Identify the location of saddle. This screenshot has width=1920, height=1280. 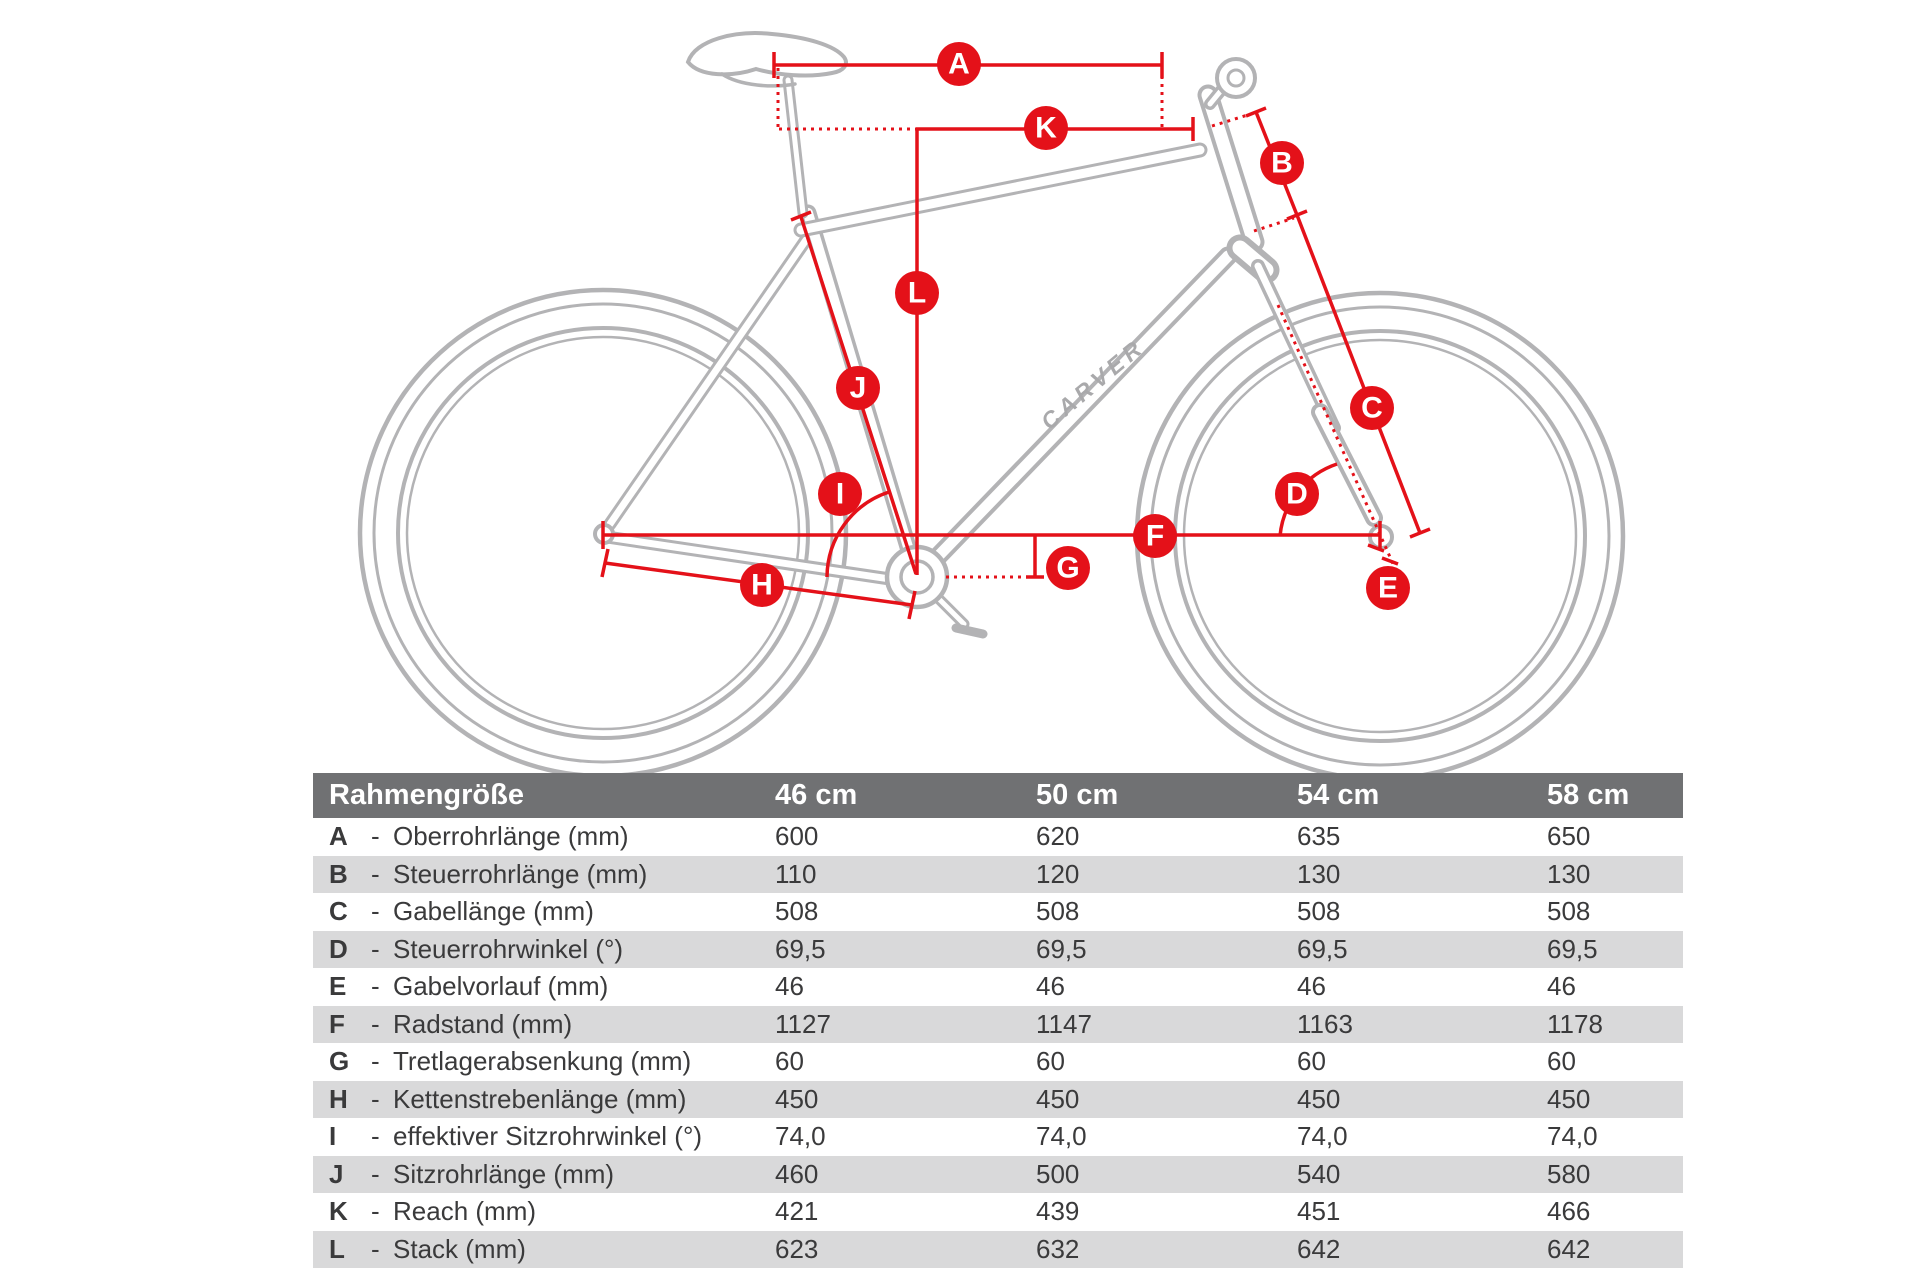
(766, 125).